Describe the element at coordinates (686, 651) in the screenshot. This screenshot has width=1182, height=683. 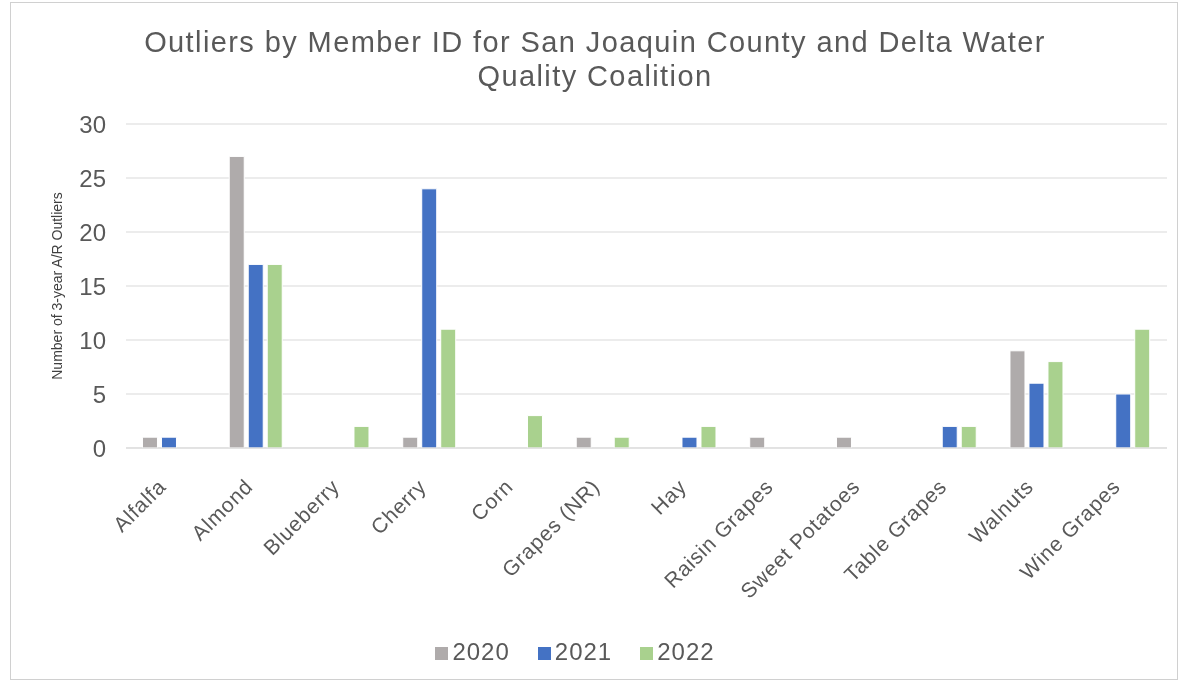
I see `legend-label: 2022` at that location.